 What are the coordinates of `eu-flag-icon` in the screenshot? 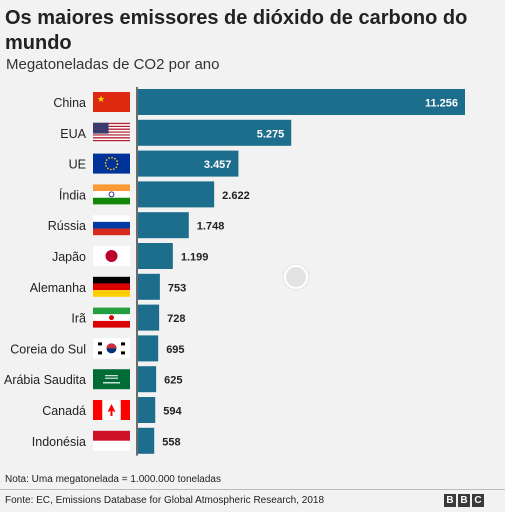 It's located at (111, 163).